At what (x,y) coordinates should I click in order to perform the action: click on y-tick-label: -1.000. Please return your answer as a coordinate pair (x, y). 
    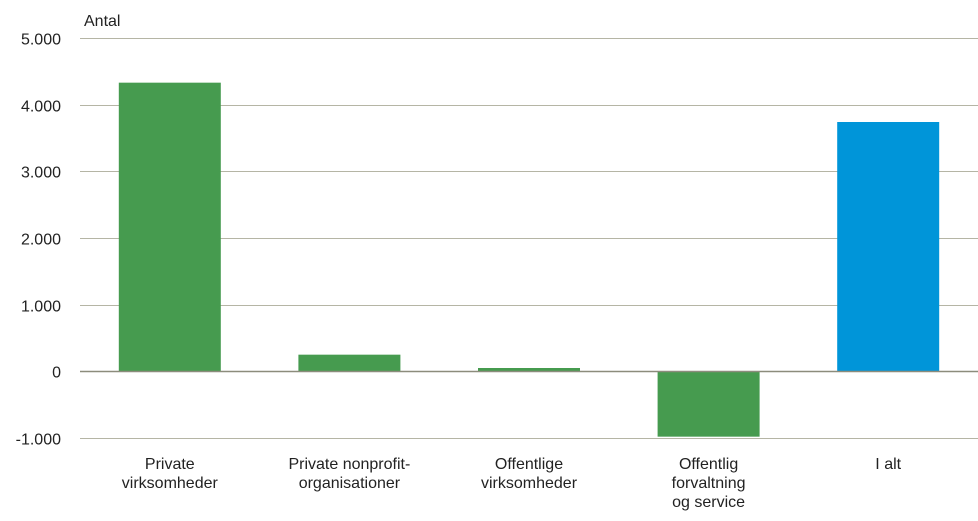
    Looking at the image, I should click on (38, 440).